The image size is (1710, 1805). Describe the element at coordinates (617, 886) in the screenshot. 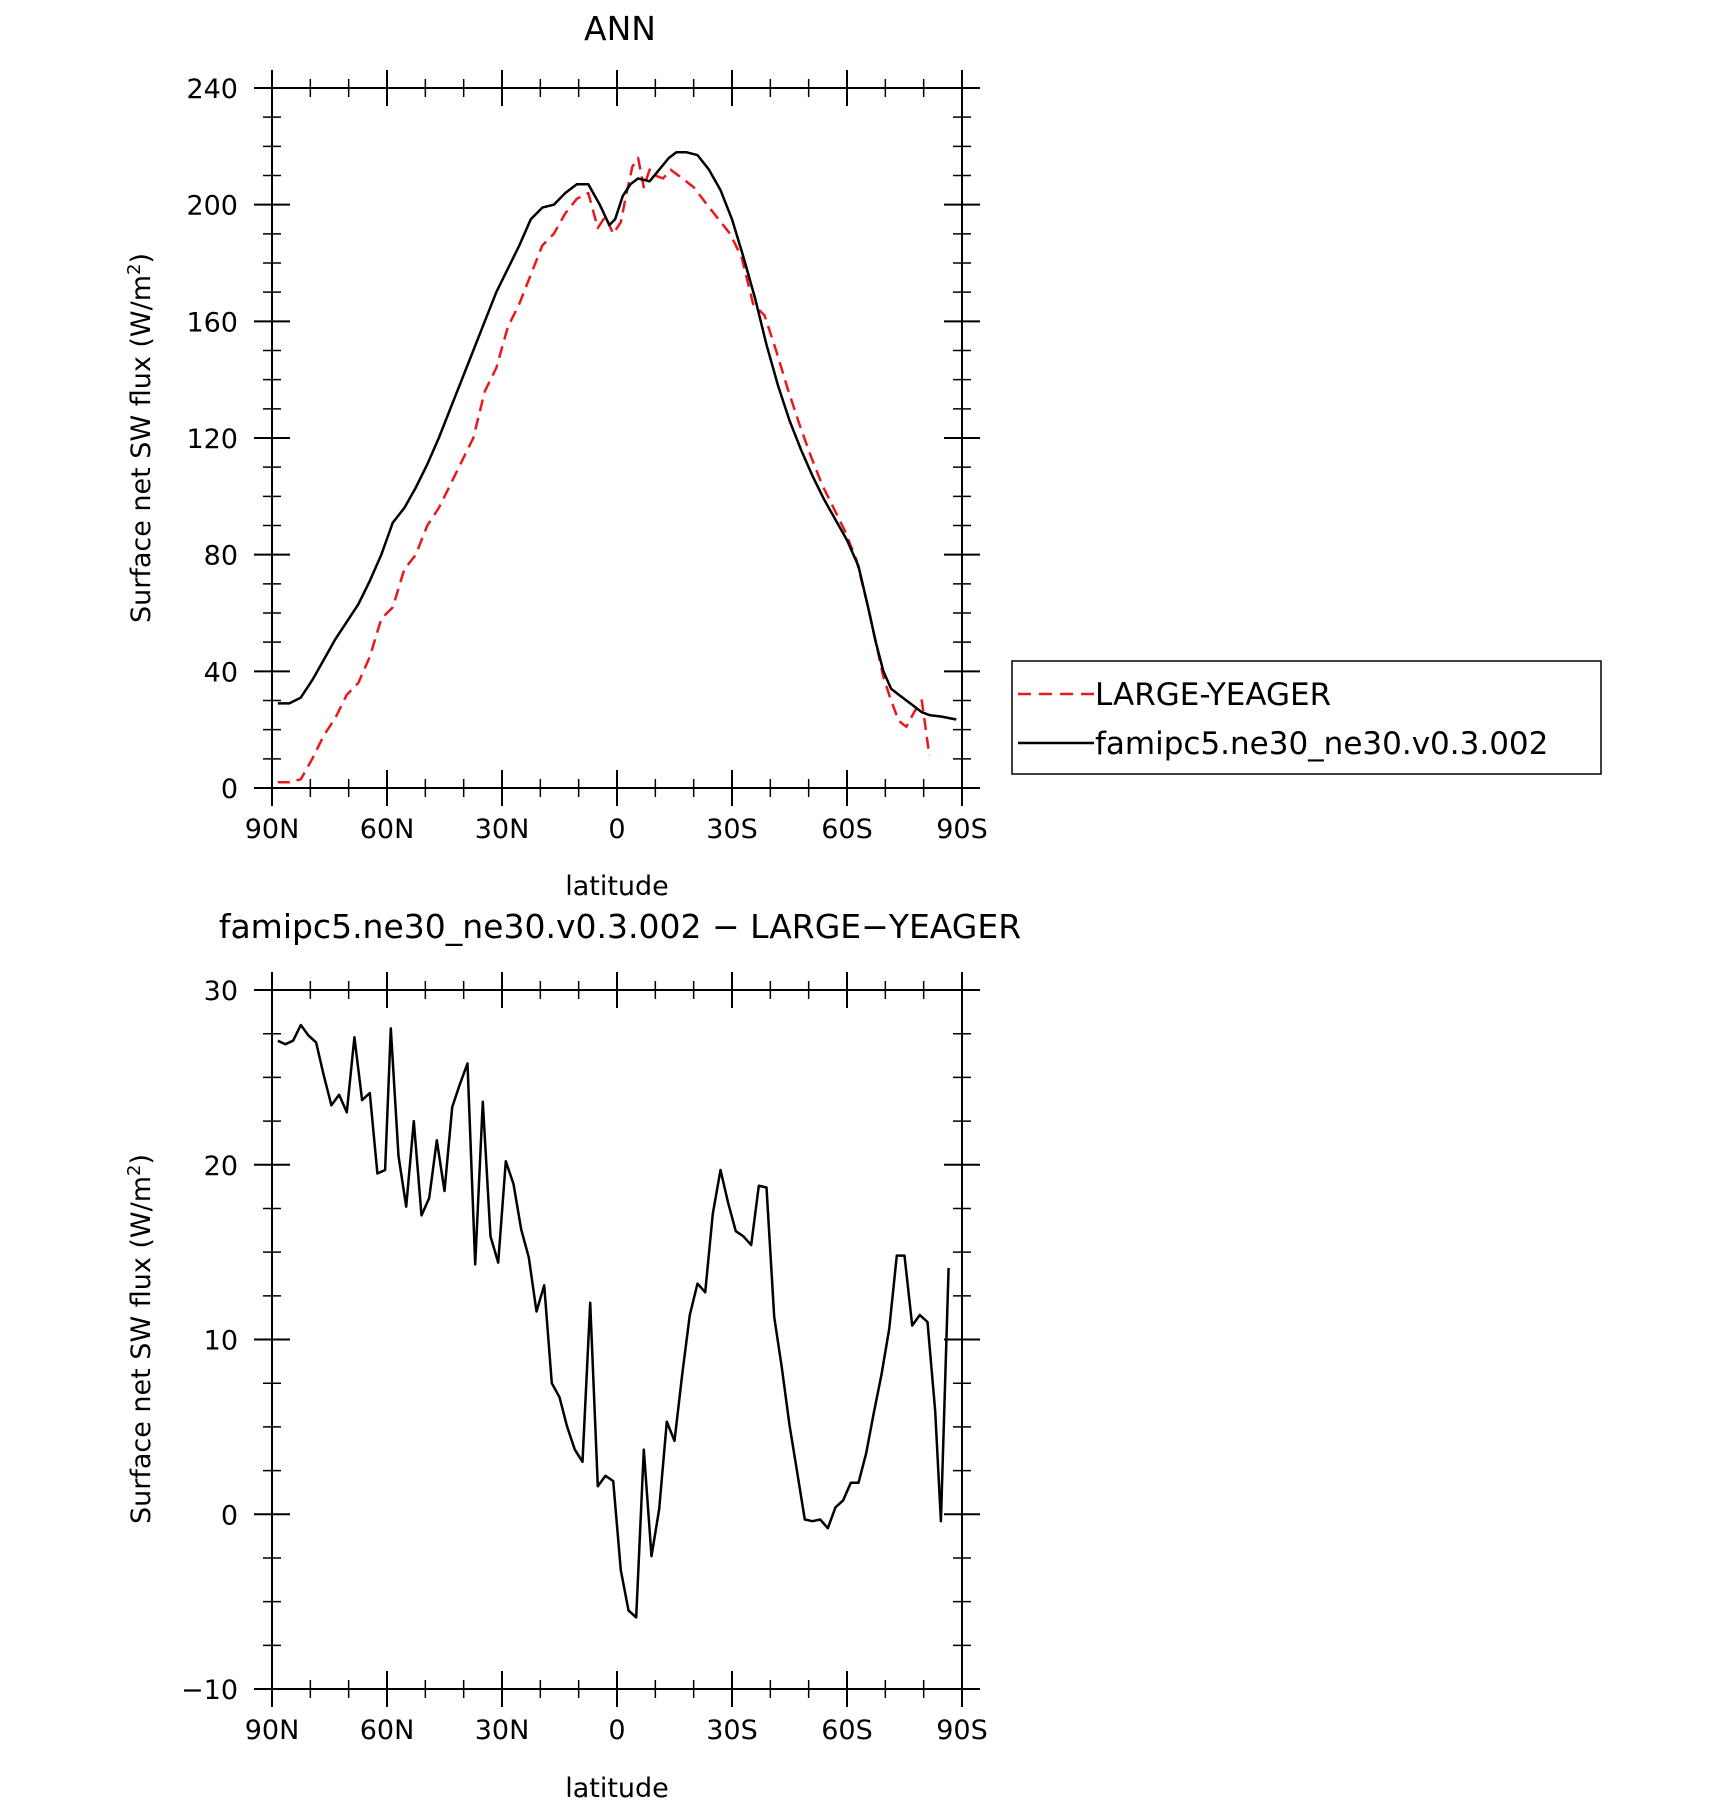

I see `top-x-axis-label: latitude` at that location.